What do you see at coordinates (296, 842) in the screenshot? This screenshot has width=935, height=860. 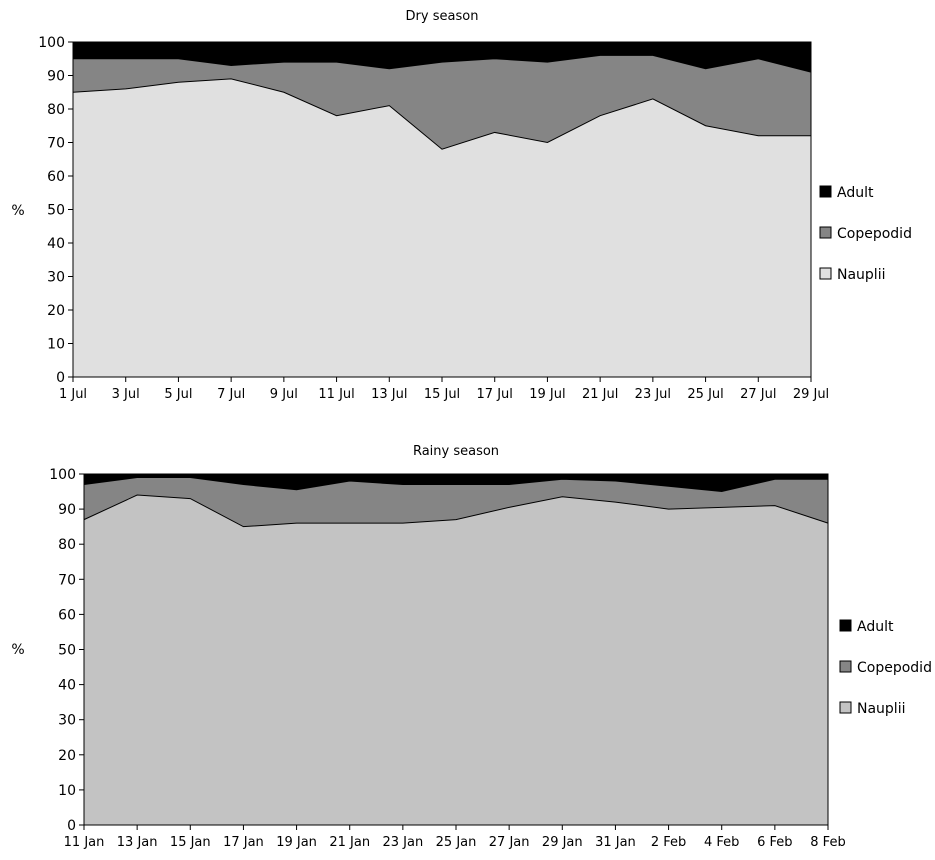 I see `x-tick-label: 19 Jan` at bounding box center [296, 842].